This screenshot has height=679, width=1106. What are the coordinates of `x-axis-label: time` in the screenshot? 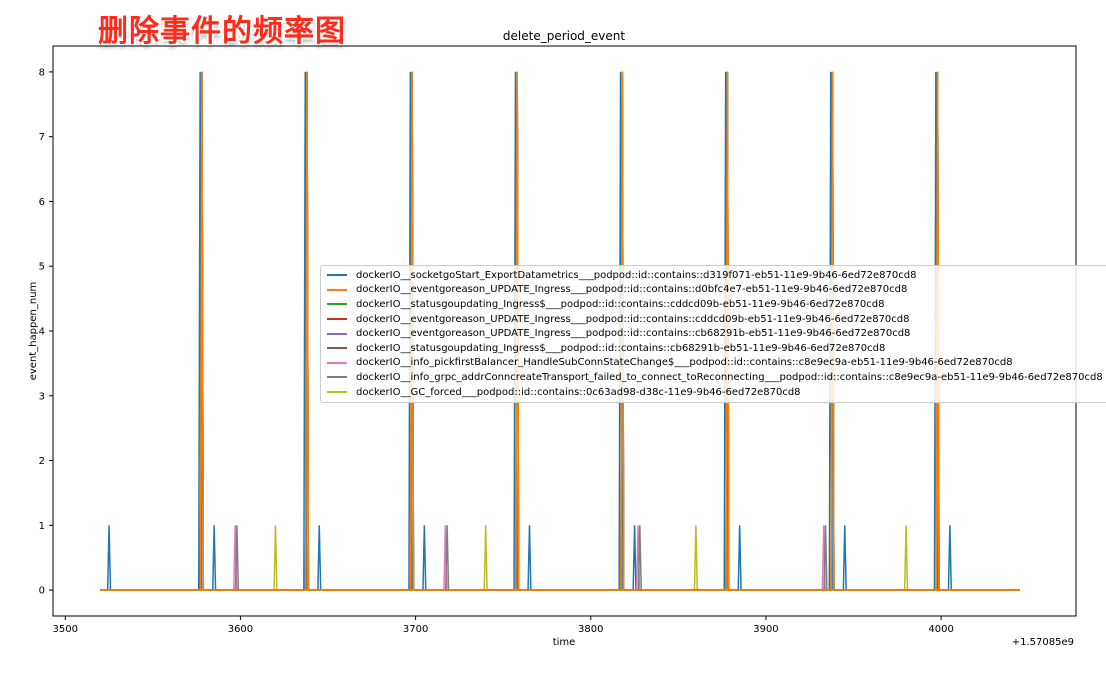 It's located at (564, 642).